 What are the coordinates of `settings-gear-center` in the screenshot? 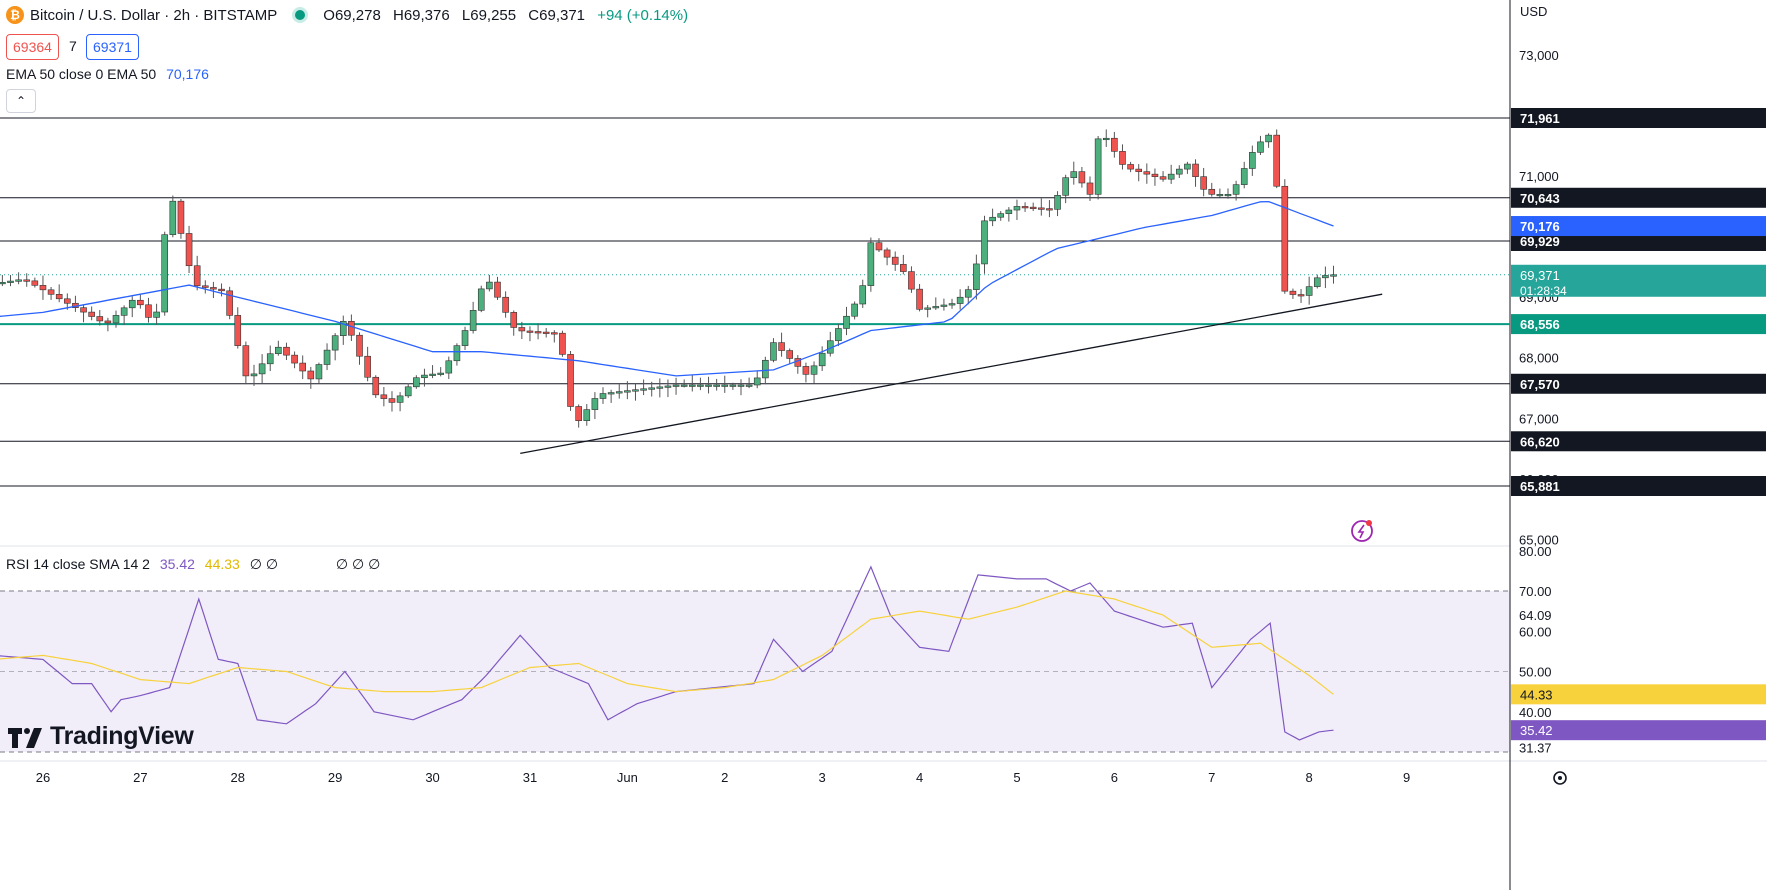 It's located at (1560, 778).